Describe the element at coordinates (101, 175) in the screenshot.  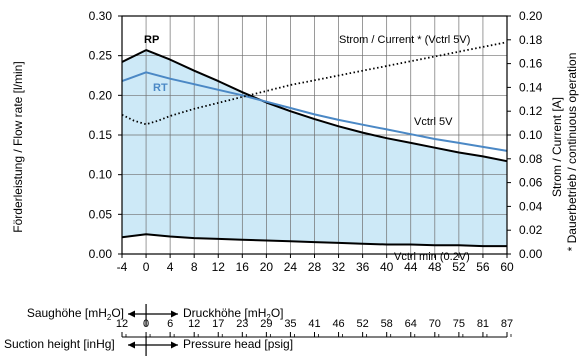
I see `y-left-tick-label: 0.10` at that location.